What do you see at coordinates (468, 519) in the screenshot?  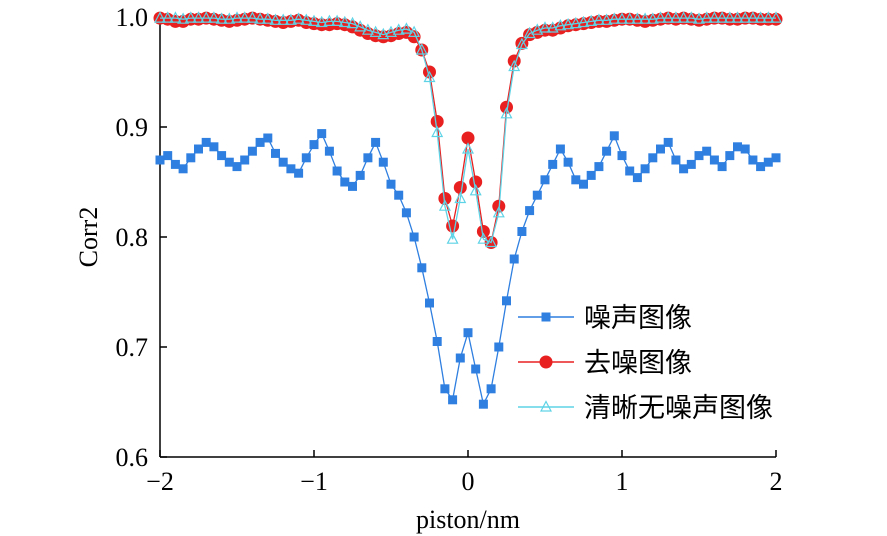 I see `x-axis-label: piston/nm` at bounding box center [468, 519].